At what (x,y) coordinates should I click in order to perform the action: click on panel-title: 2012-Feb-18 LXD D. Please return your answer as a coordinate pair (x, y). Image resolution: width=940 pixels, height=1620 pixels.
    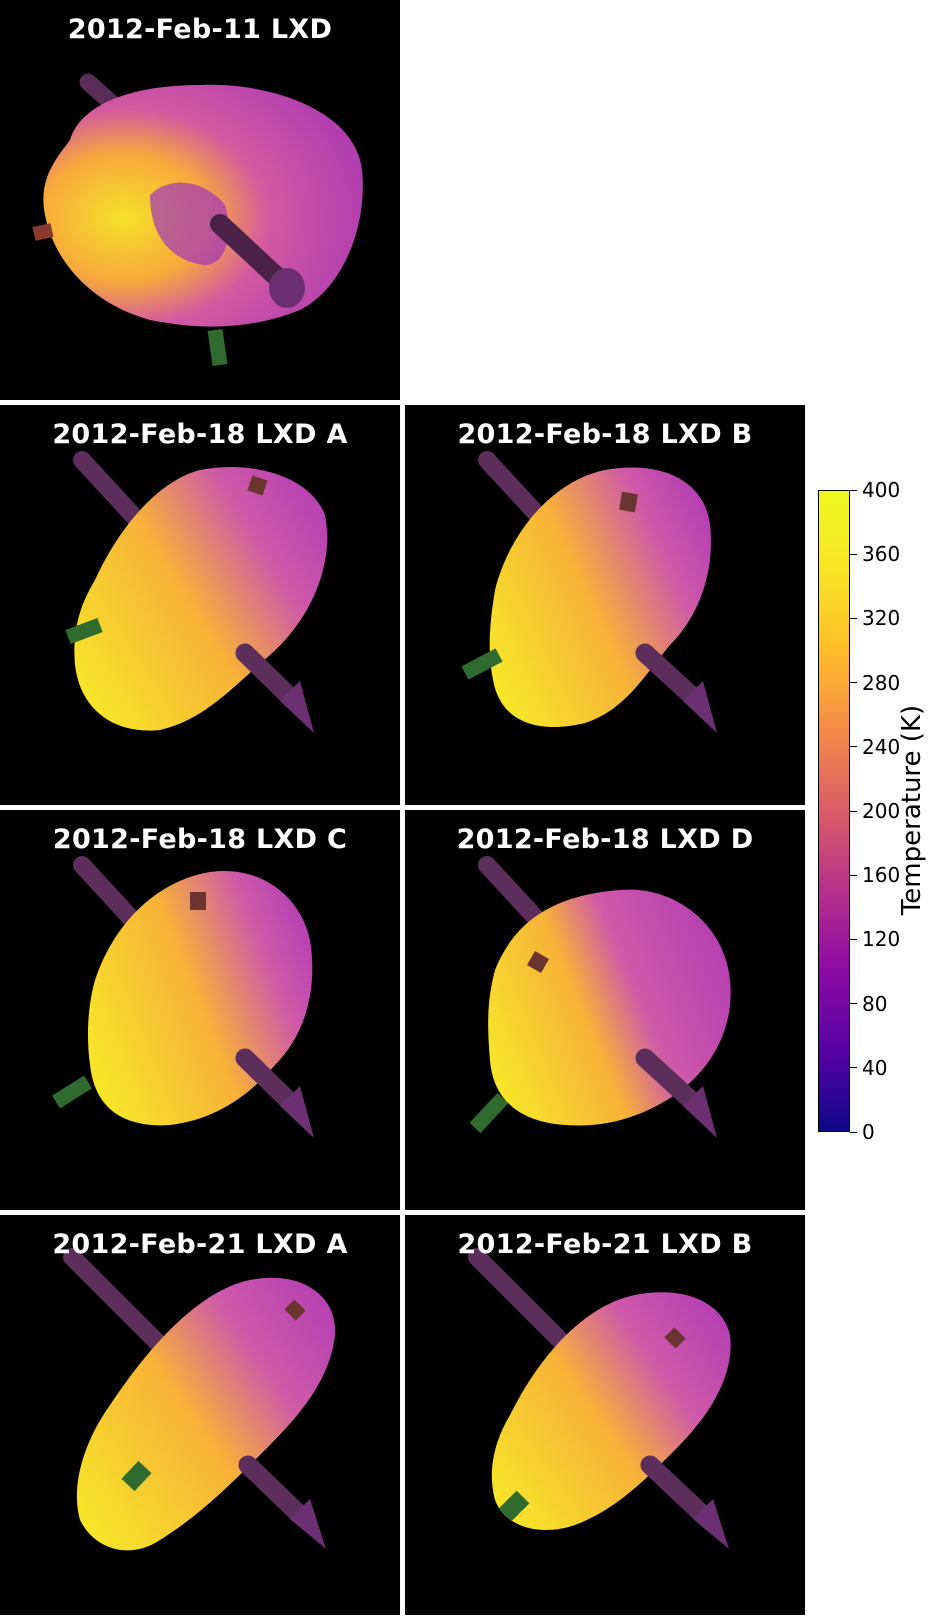
    Looking at the image, I should click on (605, 839).